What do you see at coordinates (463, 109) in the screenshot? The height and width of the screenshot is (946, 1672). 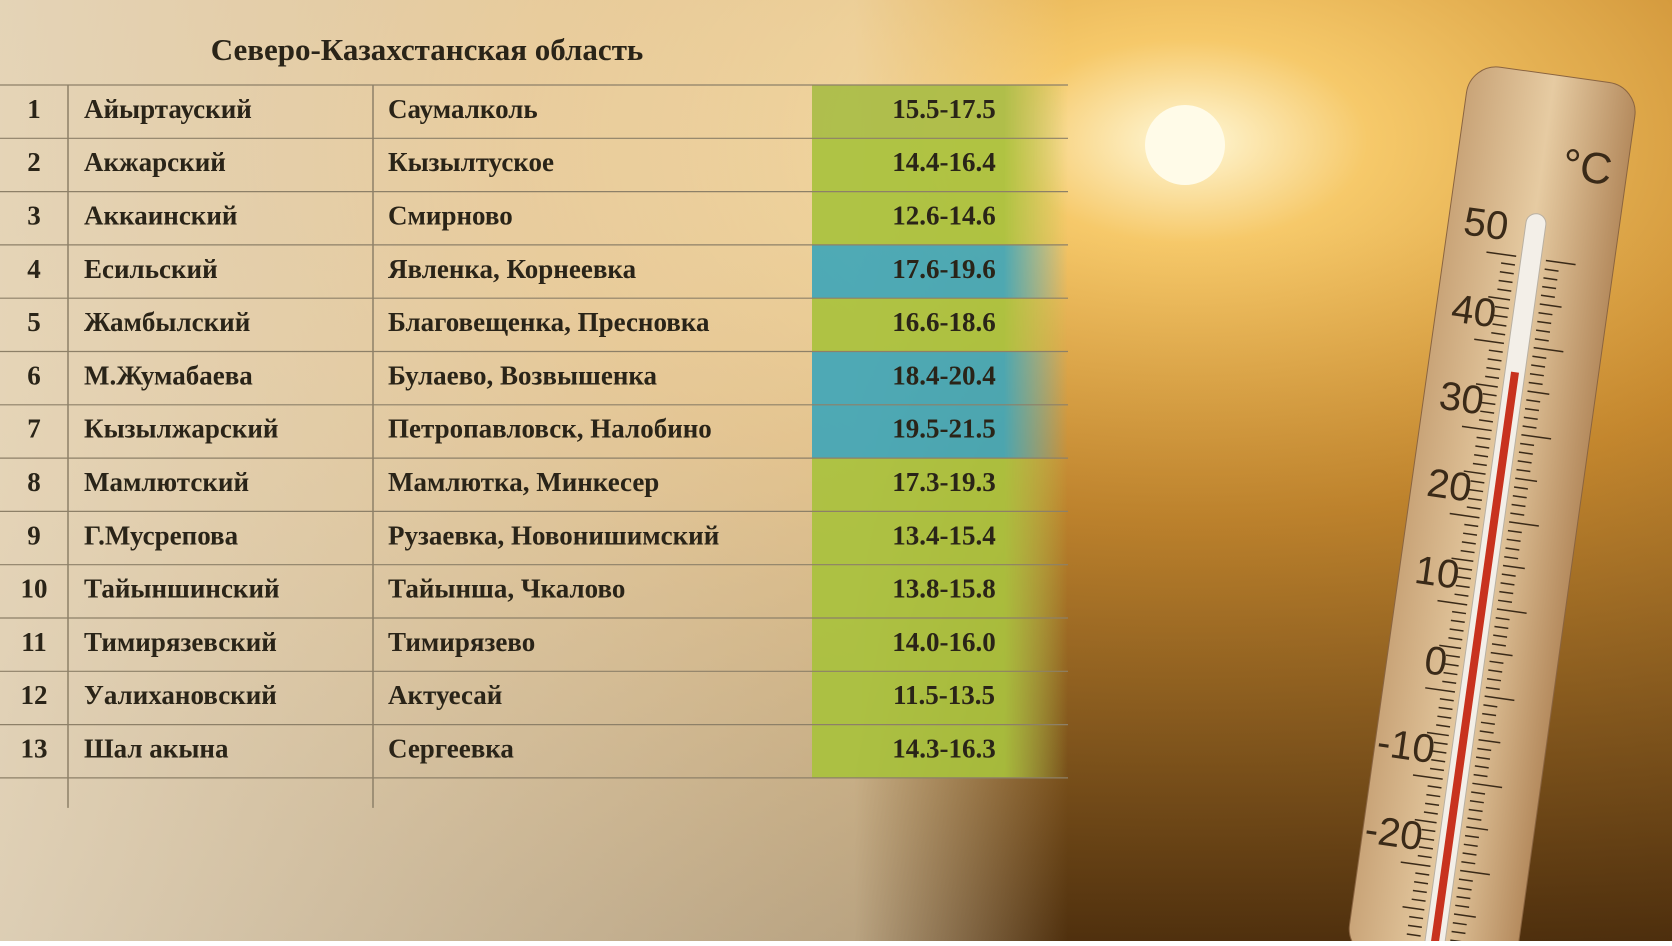 I see `settlement: Саумалколь` at bounding box center [463, 109].